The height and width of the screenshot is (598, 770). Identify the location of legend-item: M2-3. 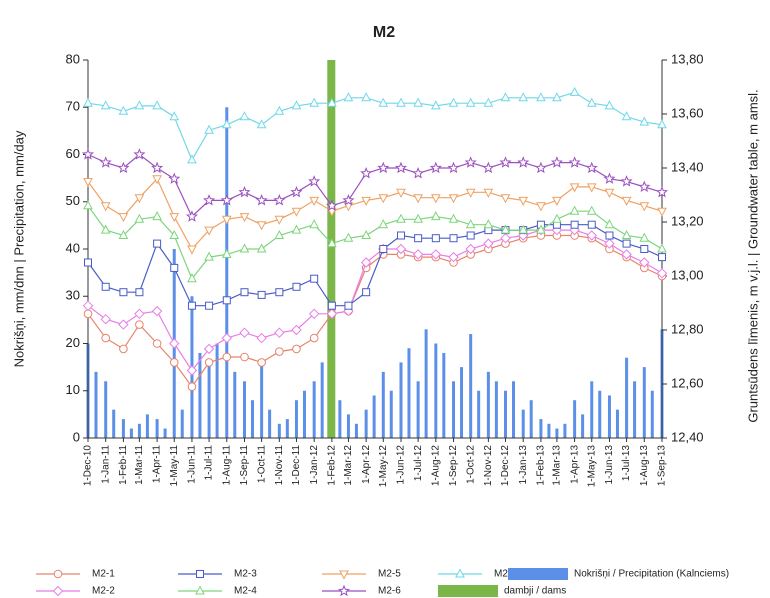
(217, 574).